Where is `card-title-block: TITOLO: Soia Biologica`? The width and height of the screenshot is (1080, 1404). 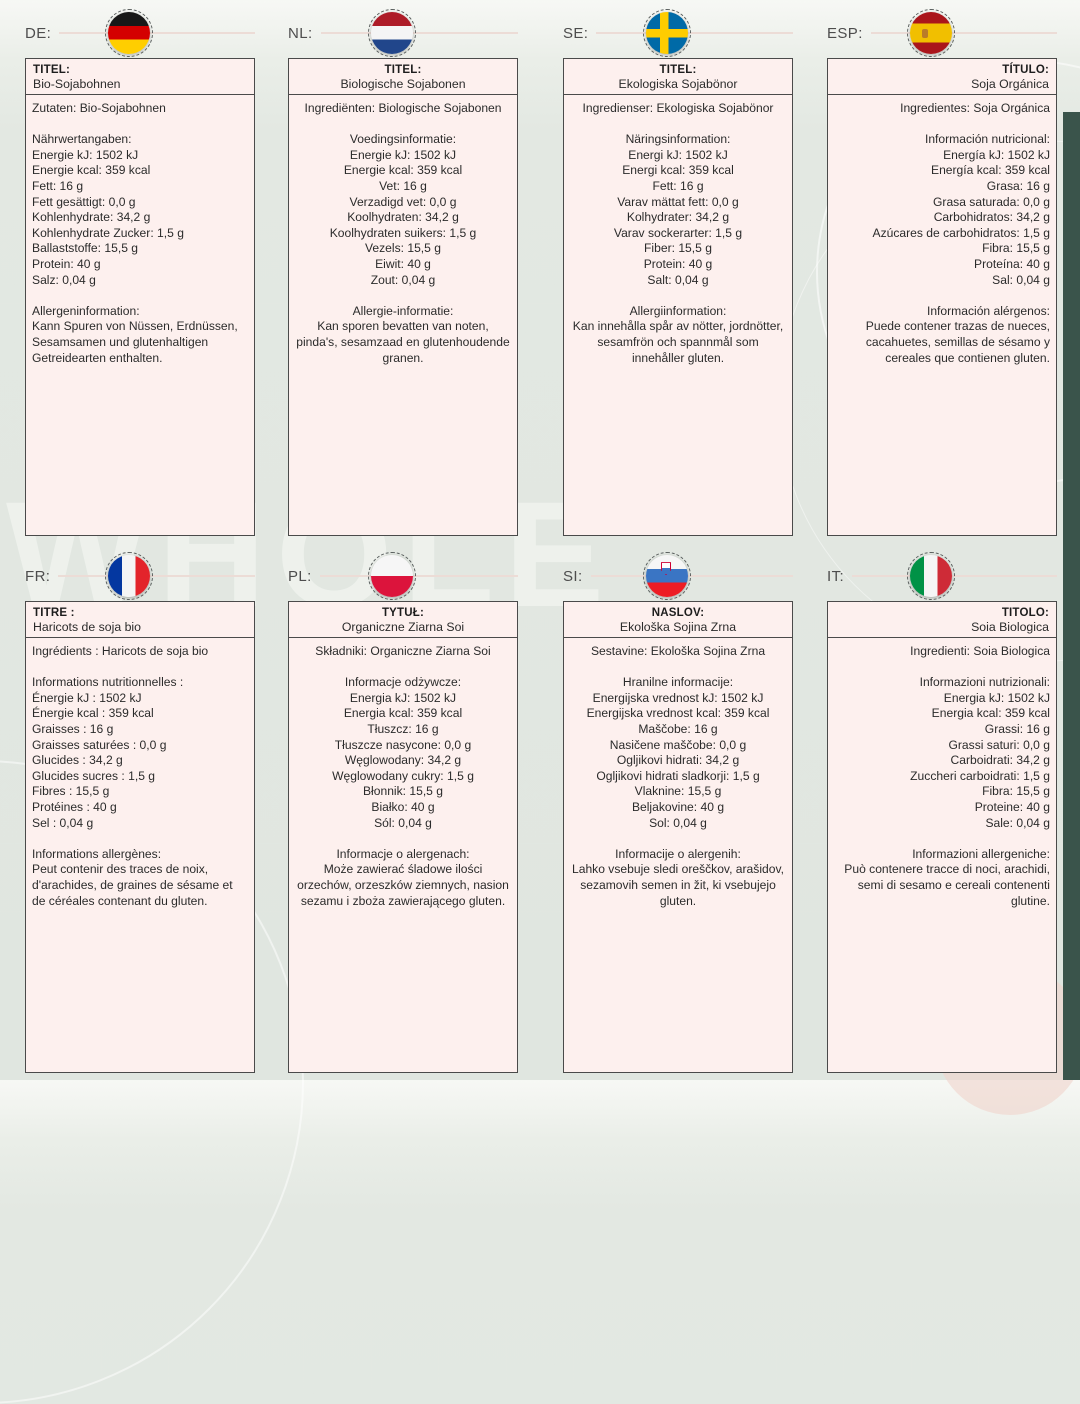 card-title-block: TITOLO: Soia Biologica is located at coordinates (942, 620).